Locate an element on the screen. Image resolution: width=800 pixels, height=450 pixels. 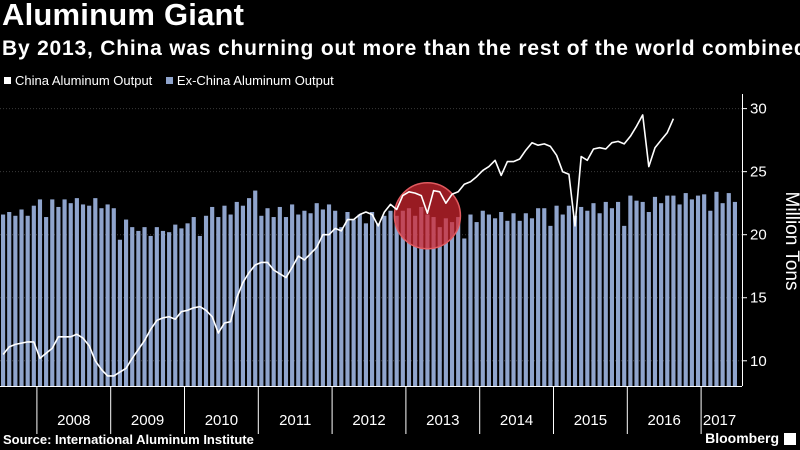
y-tick-label-15: 15 is located at coordinates (758, 298).